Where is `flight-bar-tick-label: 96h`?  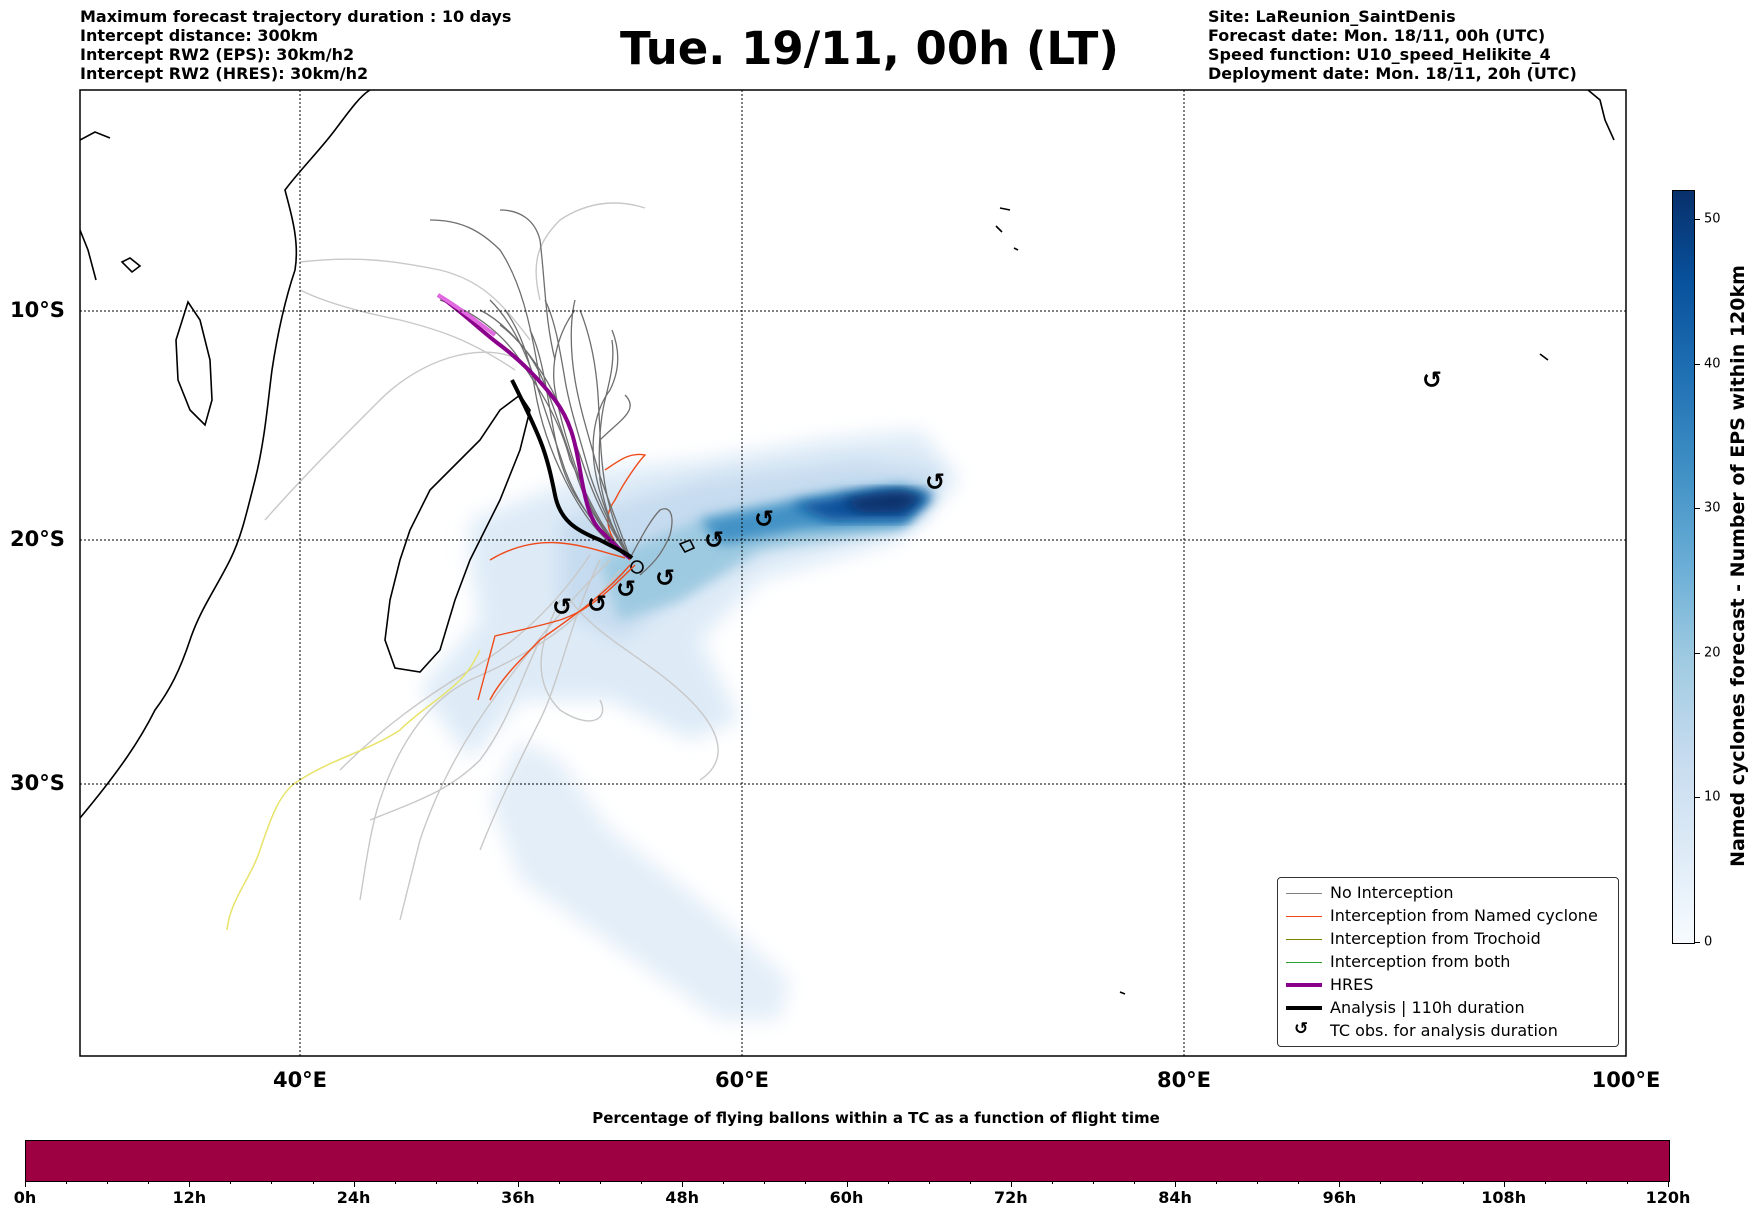 flight-bar-tick-label: 96h is located at coordinates (1339, 1197).